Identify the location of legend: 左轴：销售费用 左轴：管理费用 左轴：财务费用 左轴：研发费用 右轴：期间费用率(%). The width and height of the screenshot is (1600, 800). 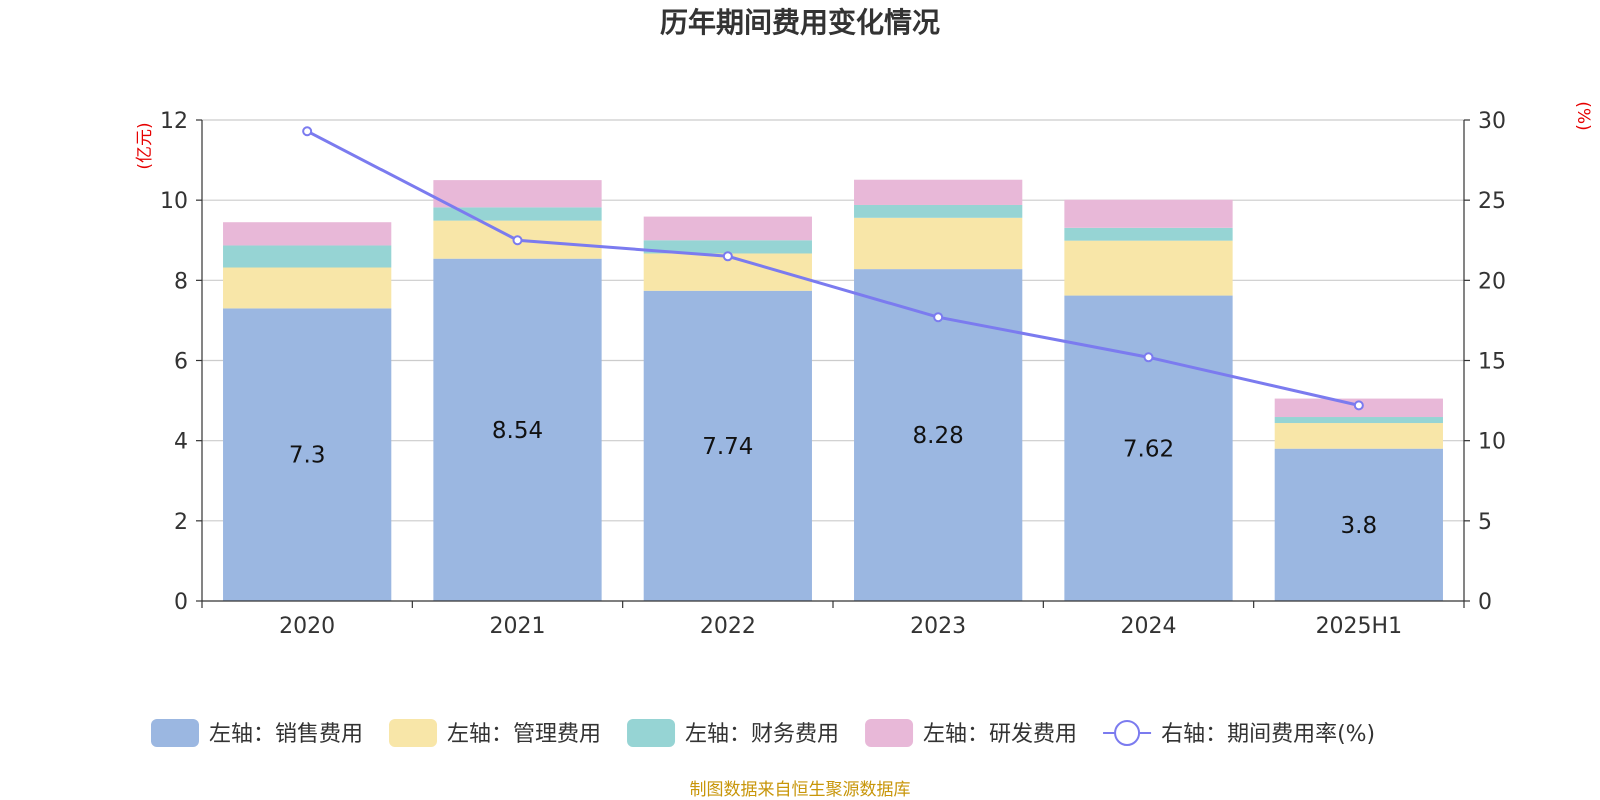
(763, 733).